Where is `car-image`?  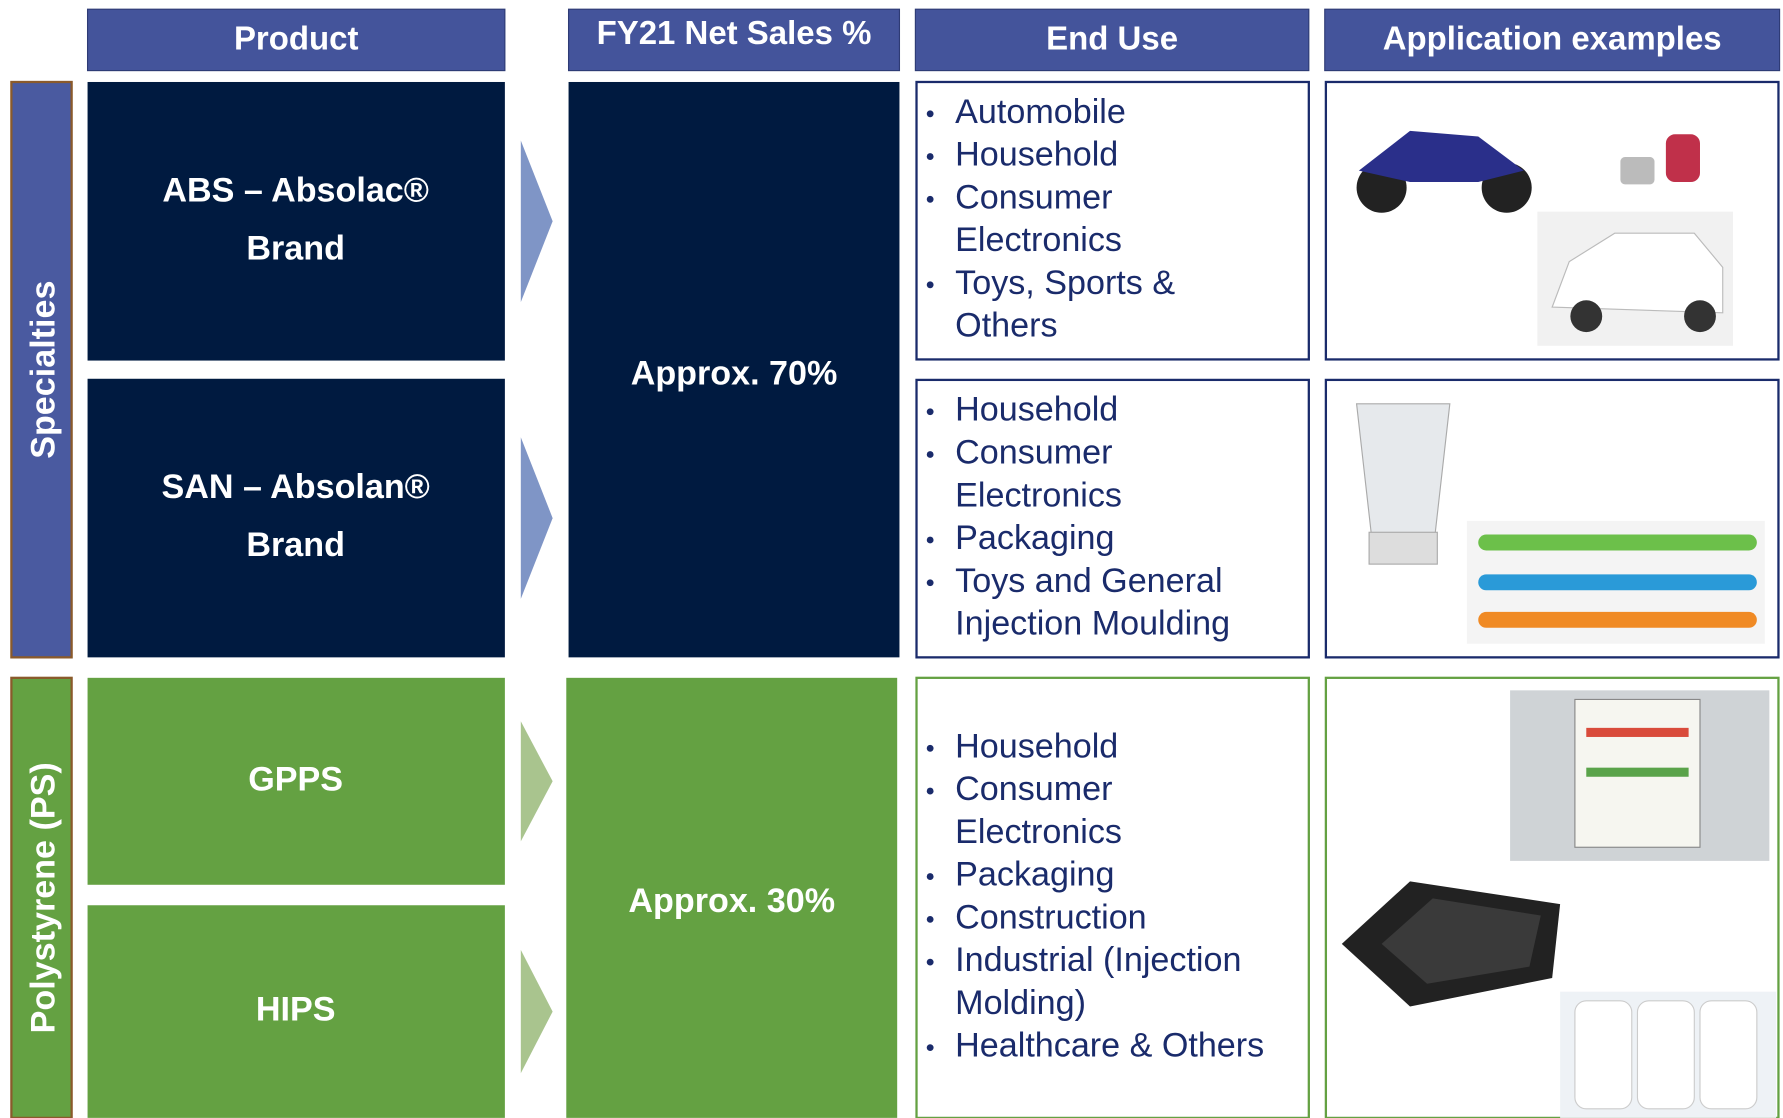
car-image is located at coordinates (1635, 278).